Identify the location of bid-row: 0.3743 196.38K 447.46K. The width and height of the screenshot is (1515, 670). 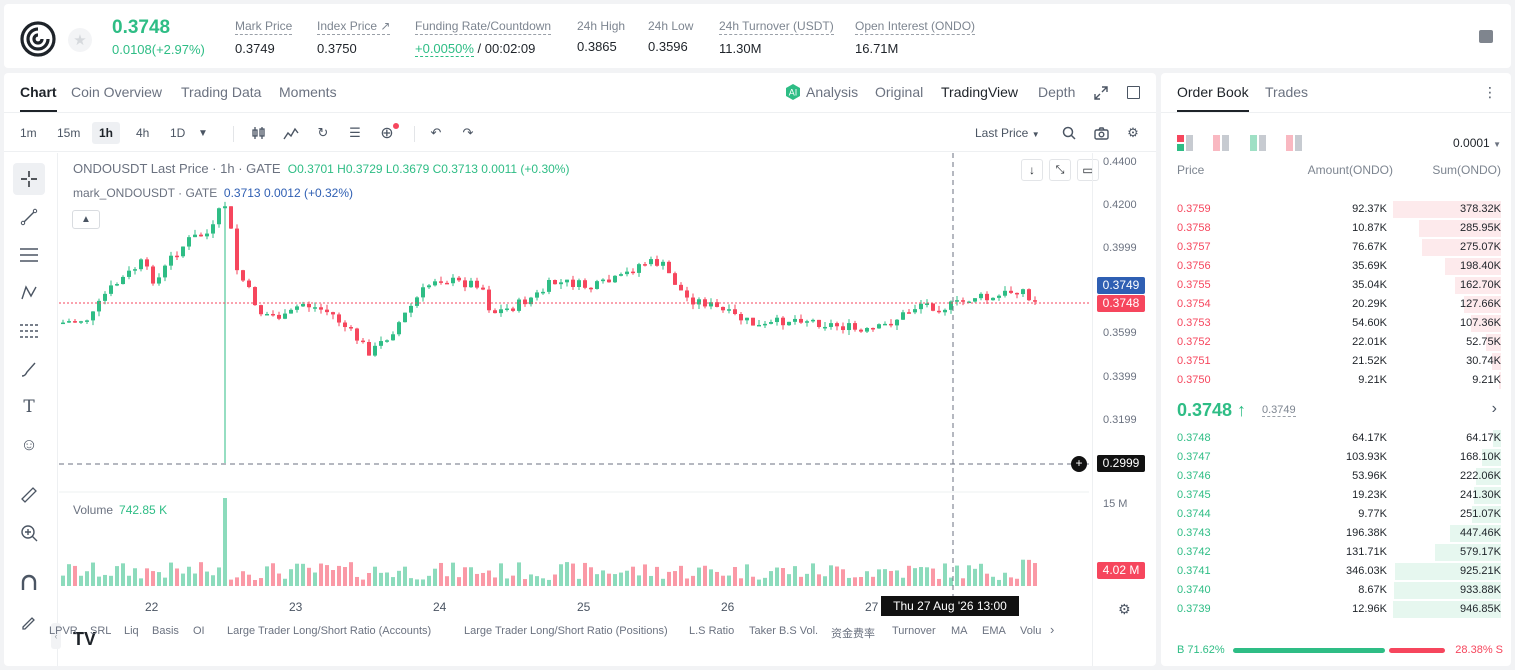
(1336, 533).